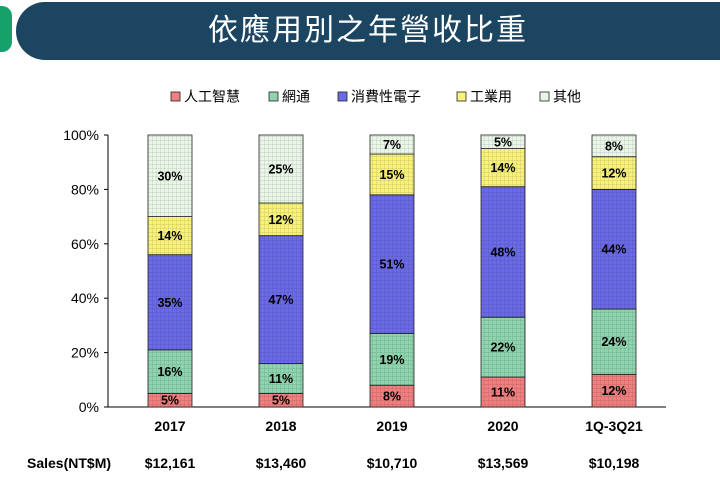 Image resolution: width=720 pixels, height=486 pixels. I want to click on legend-label: 工業用, so click(491, 97).